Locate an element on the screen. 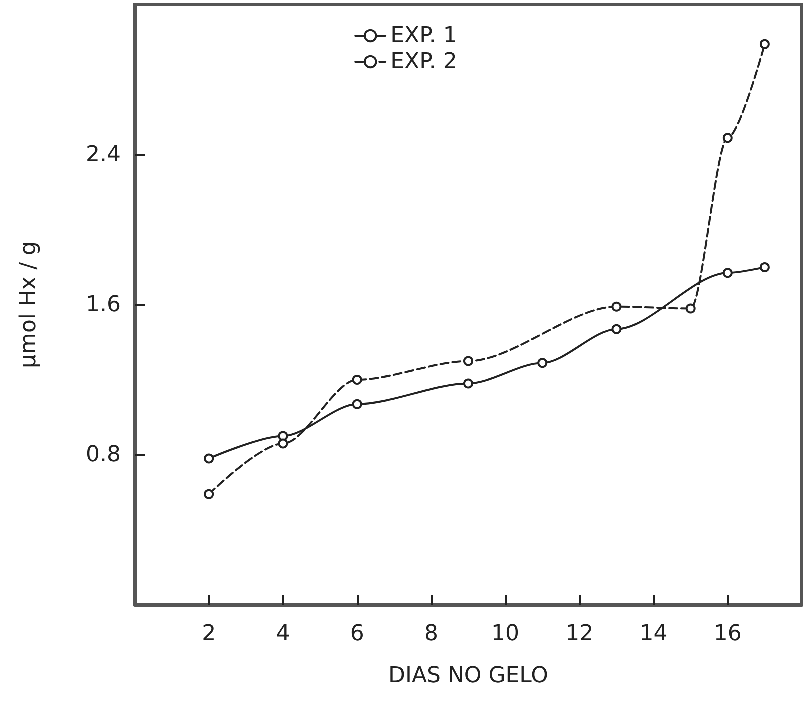  legend-label: EXP. 1 is located at coordinates (424, 36).